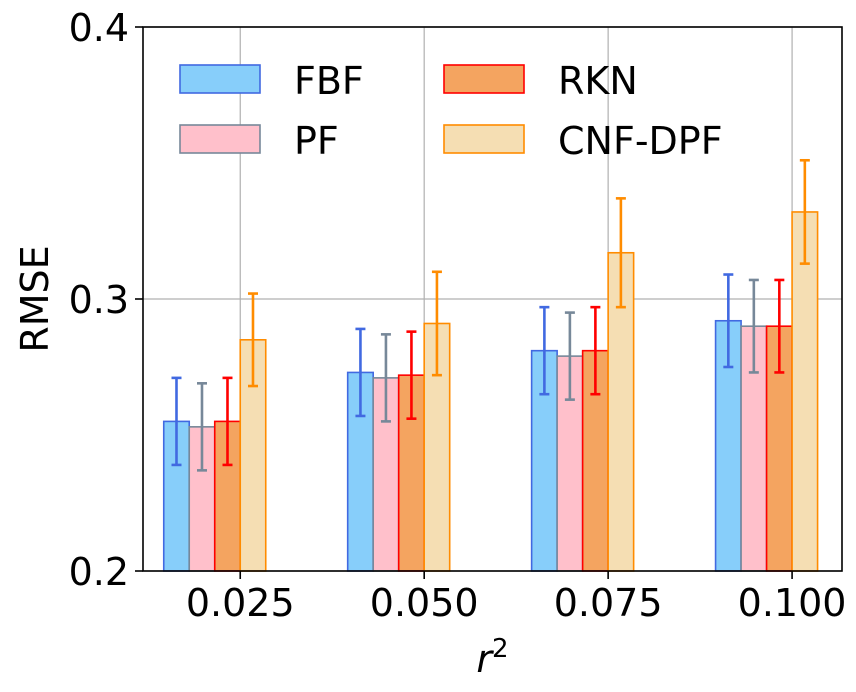 This screenshot has height=692, width=856. Describe the element at coordinates (99, 572) in the screenshot. I see `y-tick-label: 0.2` at that location.